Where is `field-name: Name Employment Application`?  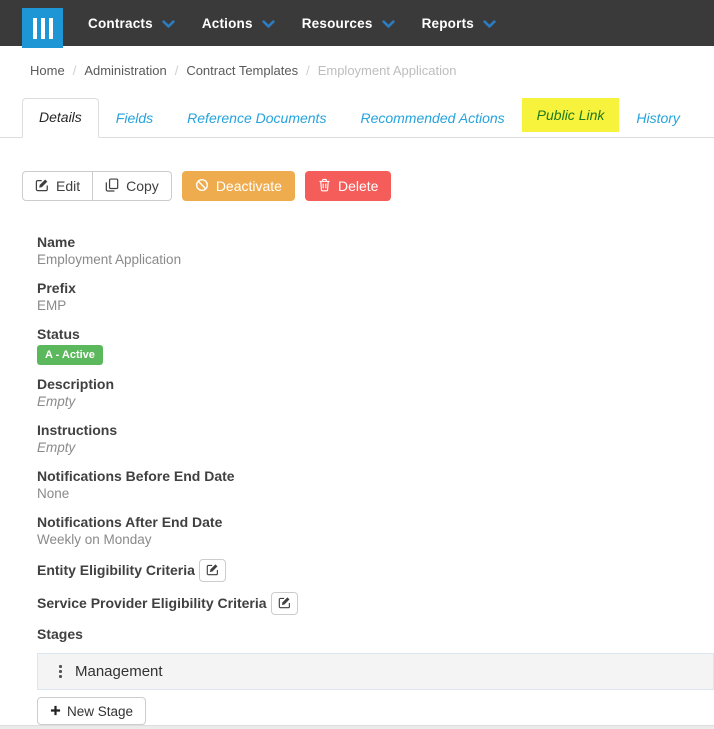
field-name: Name Employment Application is located at coordinates (375, 251).